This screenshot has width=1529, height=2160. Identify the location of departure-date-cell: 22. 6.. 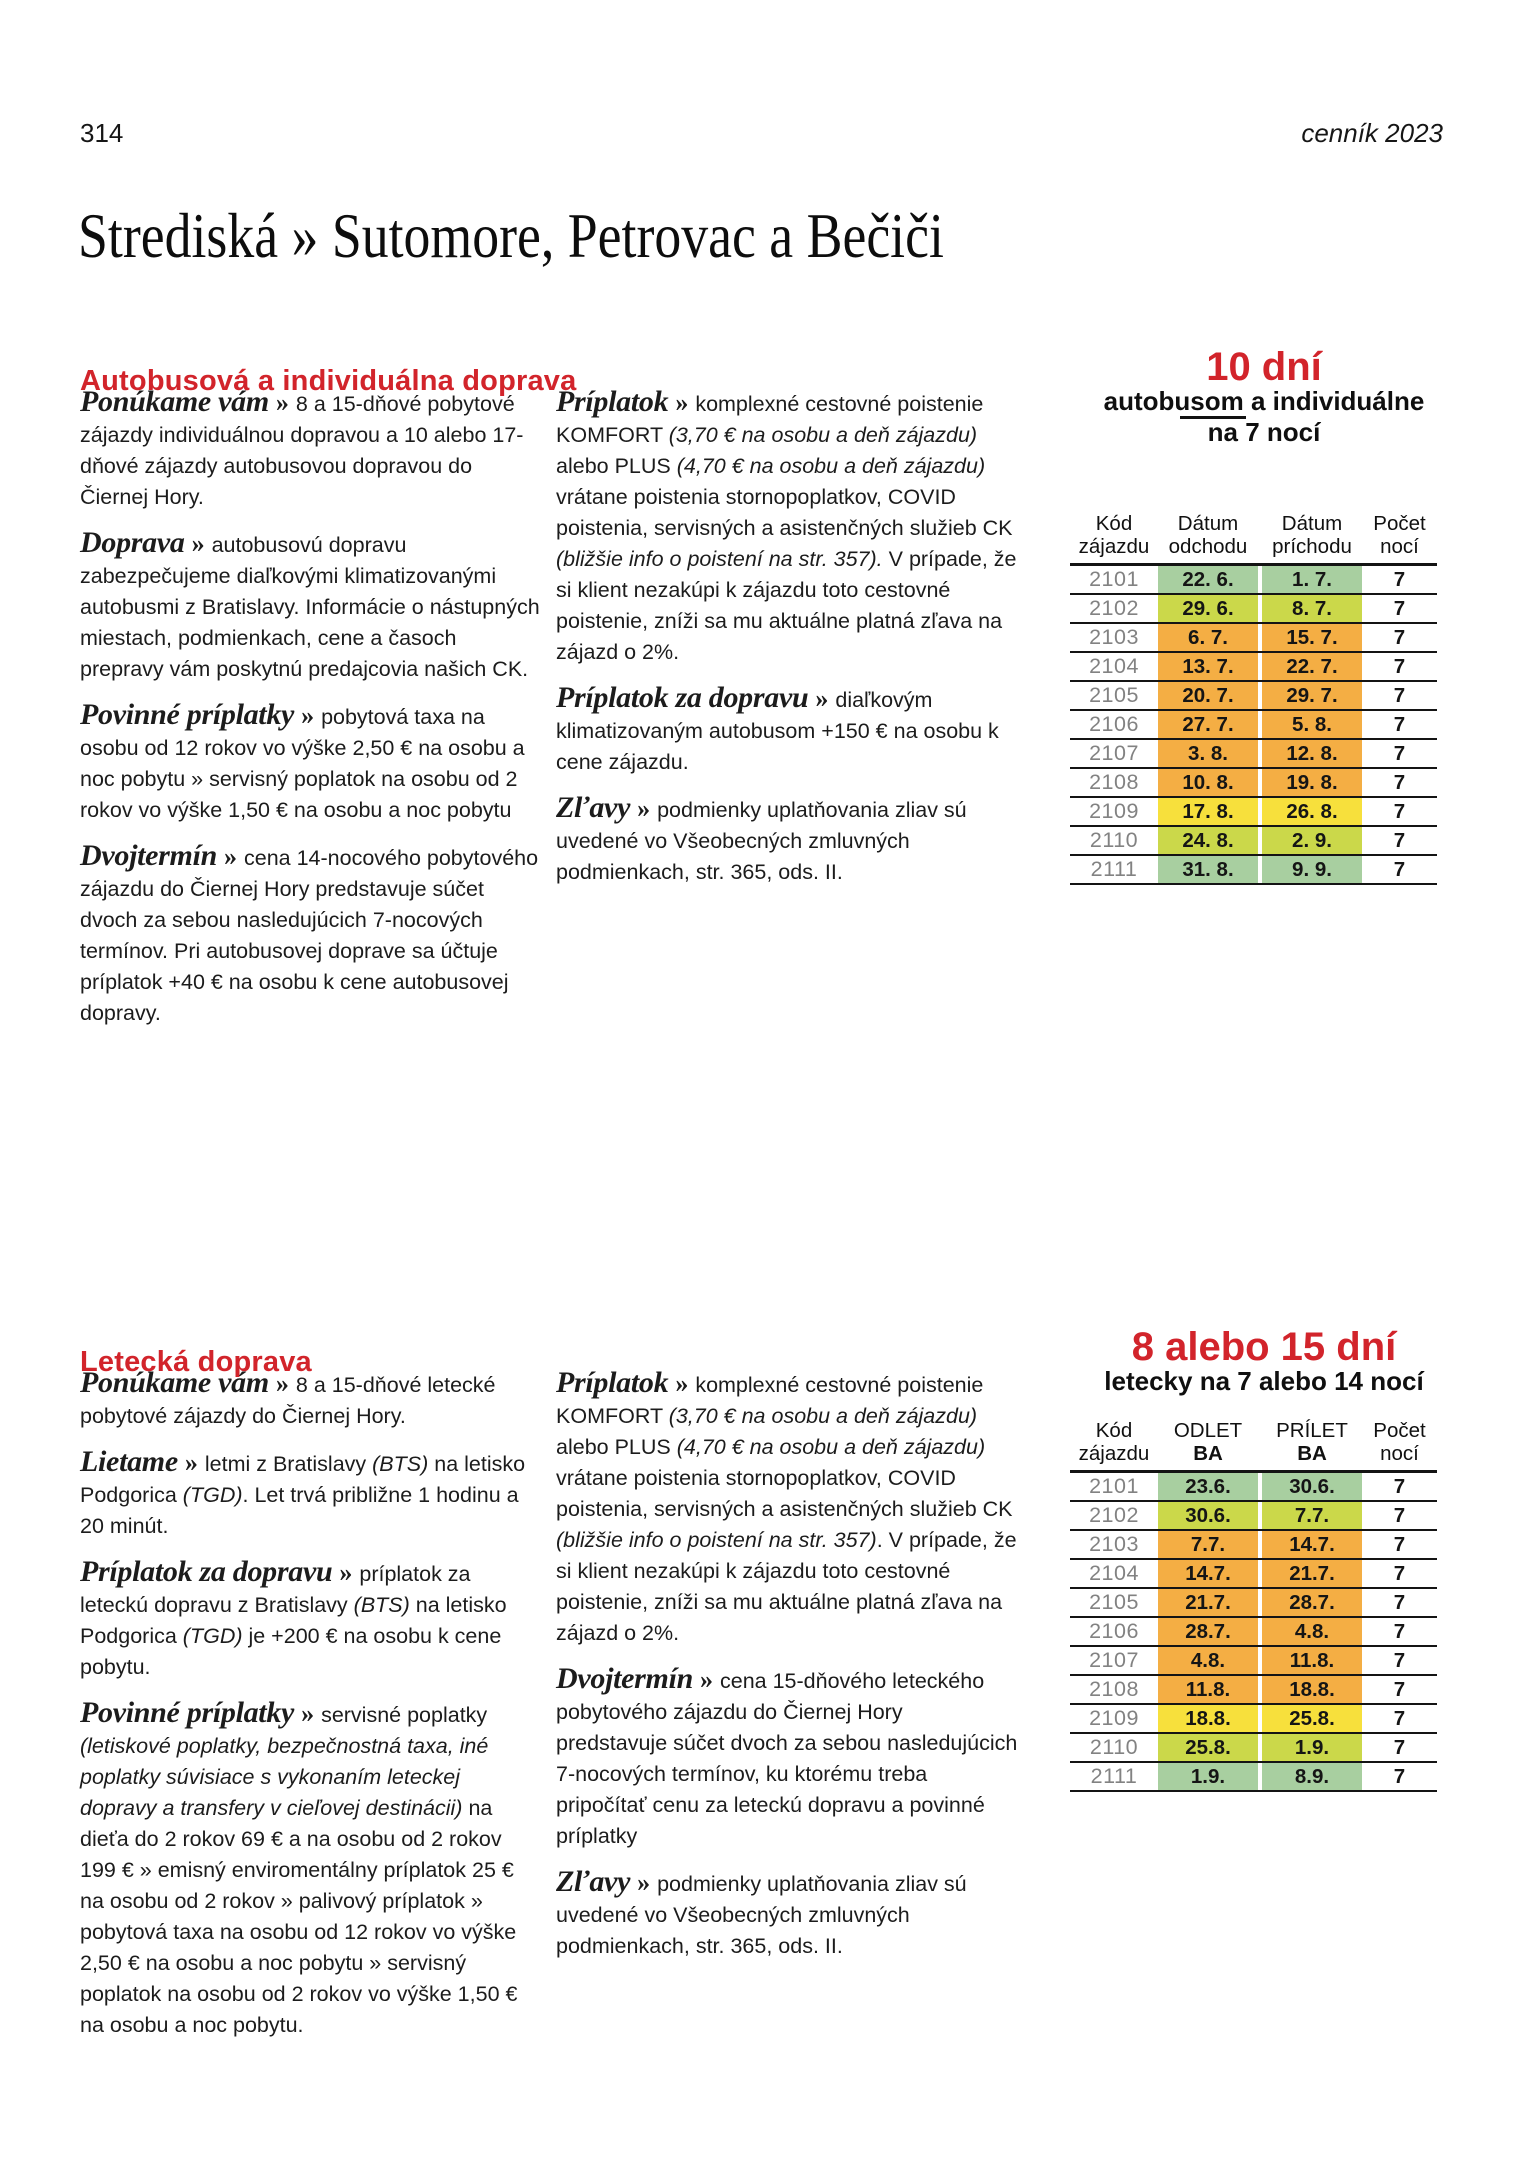
(1208, 579).